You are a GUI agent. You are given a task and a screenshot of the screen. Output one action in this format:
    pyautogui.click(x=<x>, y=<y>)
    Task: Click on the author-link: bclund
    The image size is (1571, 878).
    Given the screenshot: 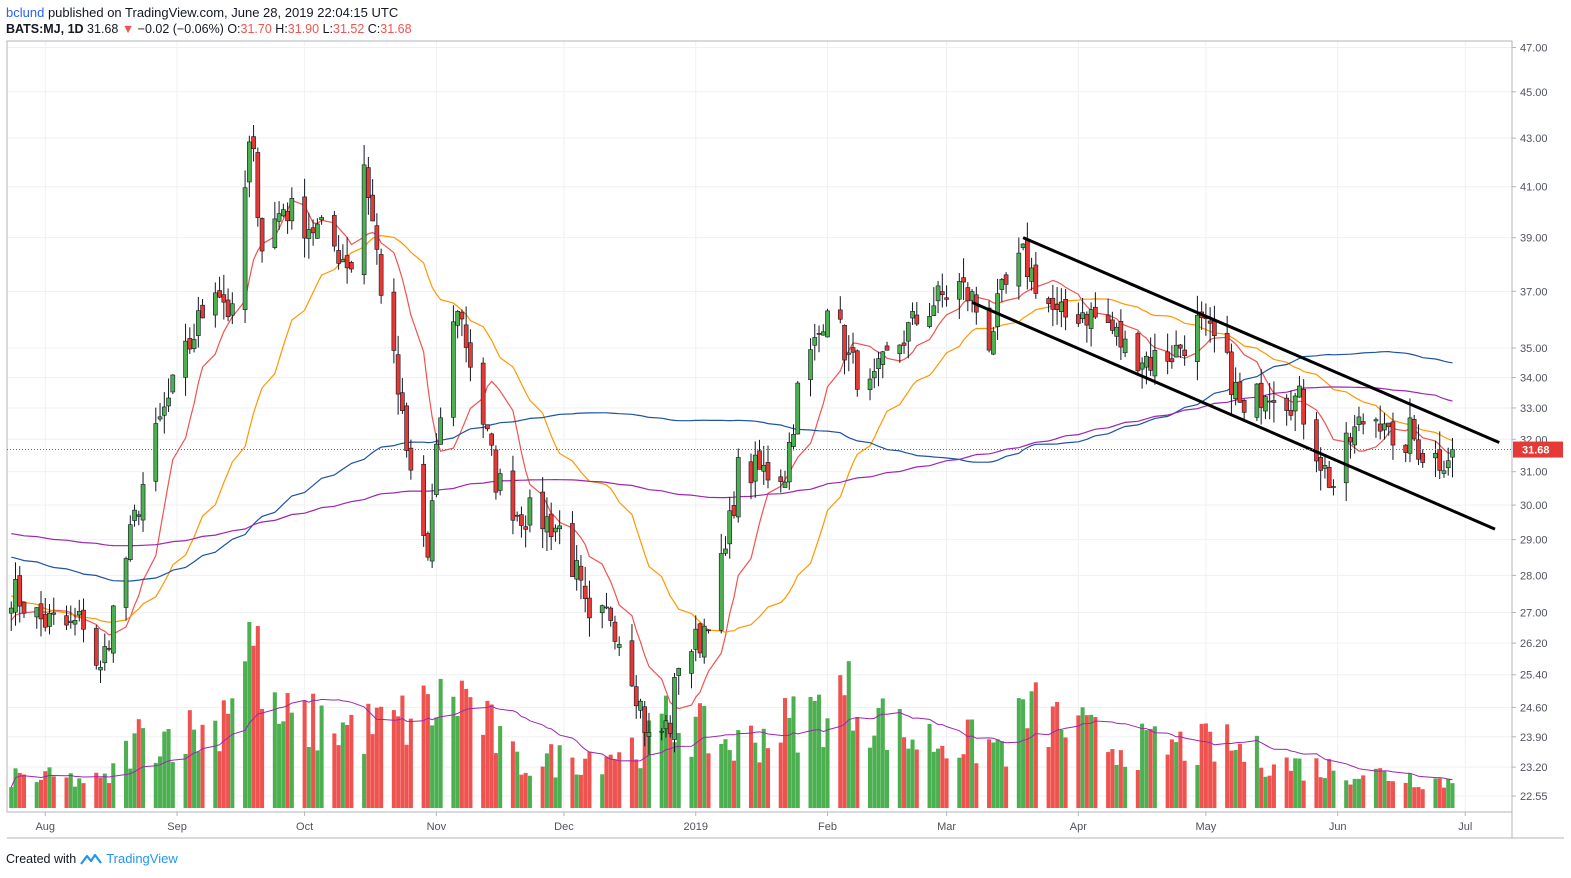 What is the action you would take?
    pyautogui.click(x=25, y=12)
    